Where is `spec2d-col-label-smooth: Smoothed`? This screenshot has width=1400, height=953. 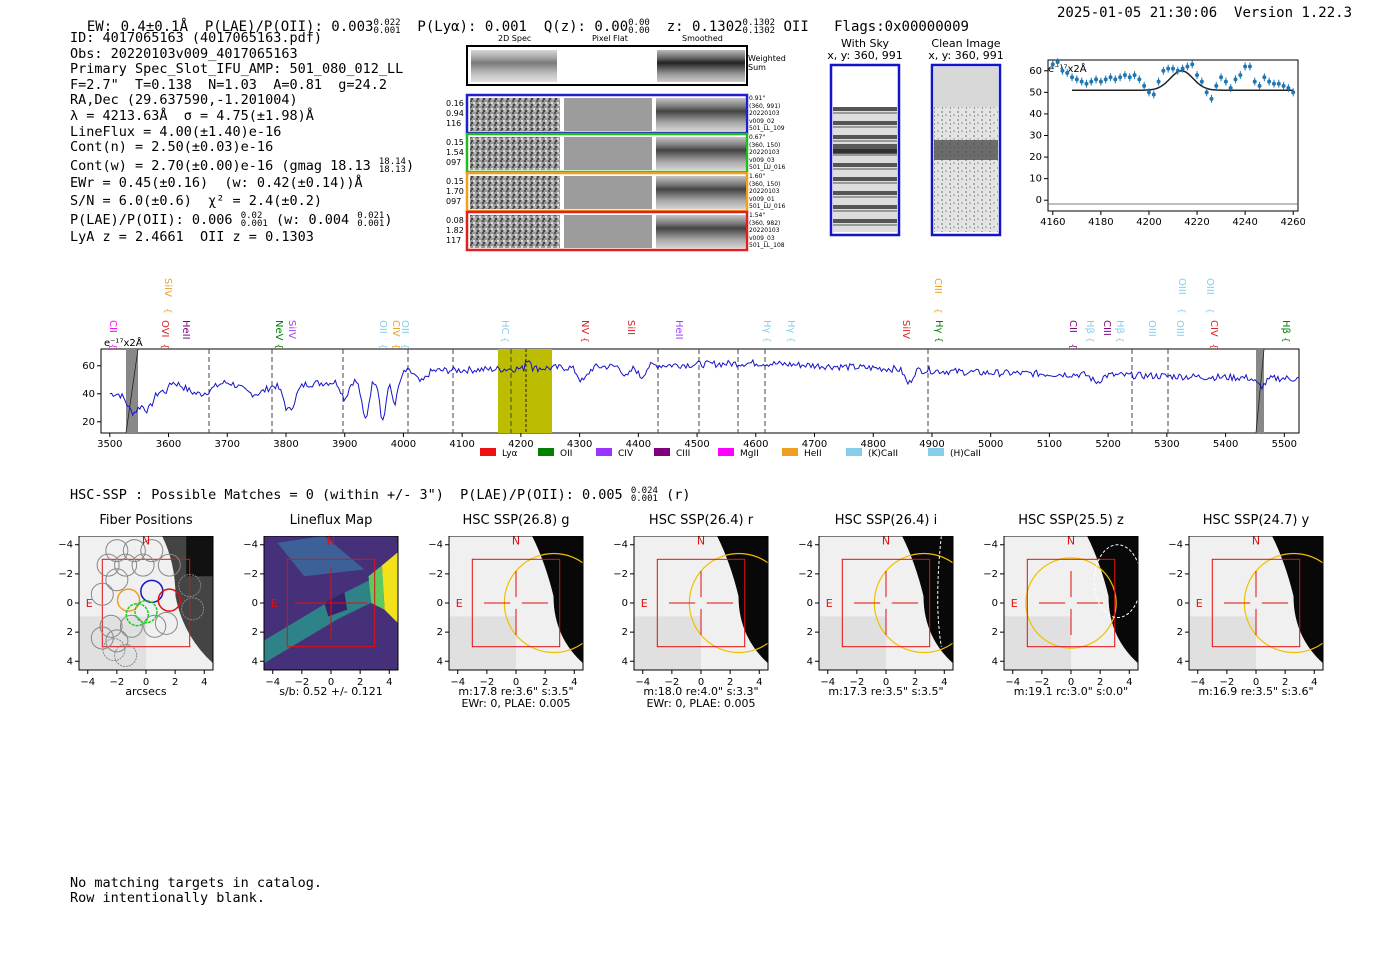
spec2d-col-label-smooth: Smoothed is located at coordinates (702, 38).